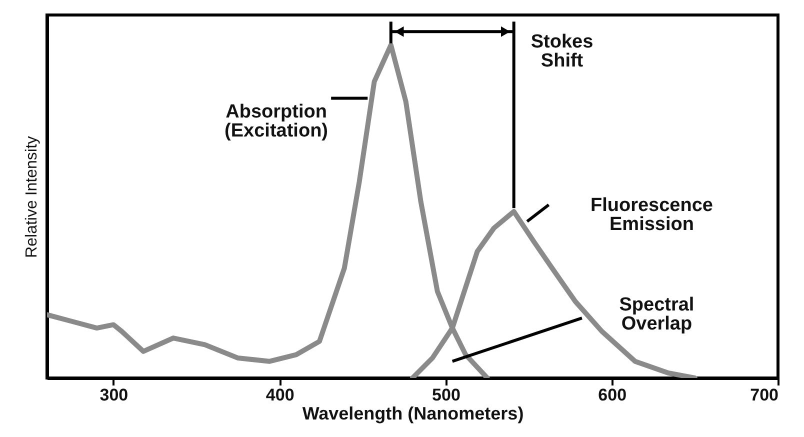  Describe the element at coordinates (612, 395) in the screenshot. I see `x-tick-label: 600` at that location.